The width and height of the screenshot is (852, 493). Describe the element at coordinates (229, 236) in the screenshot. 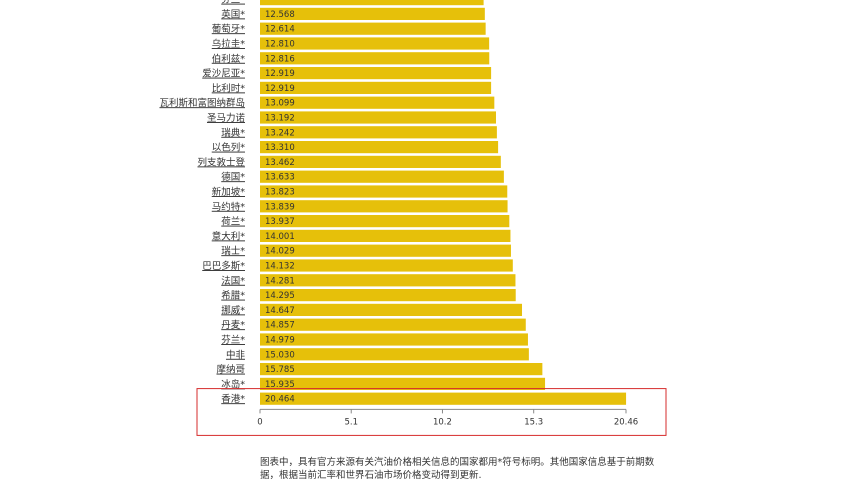

I see `category-label: 意大利*` at that location.